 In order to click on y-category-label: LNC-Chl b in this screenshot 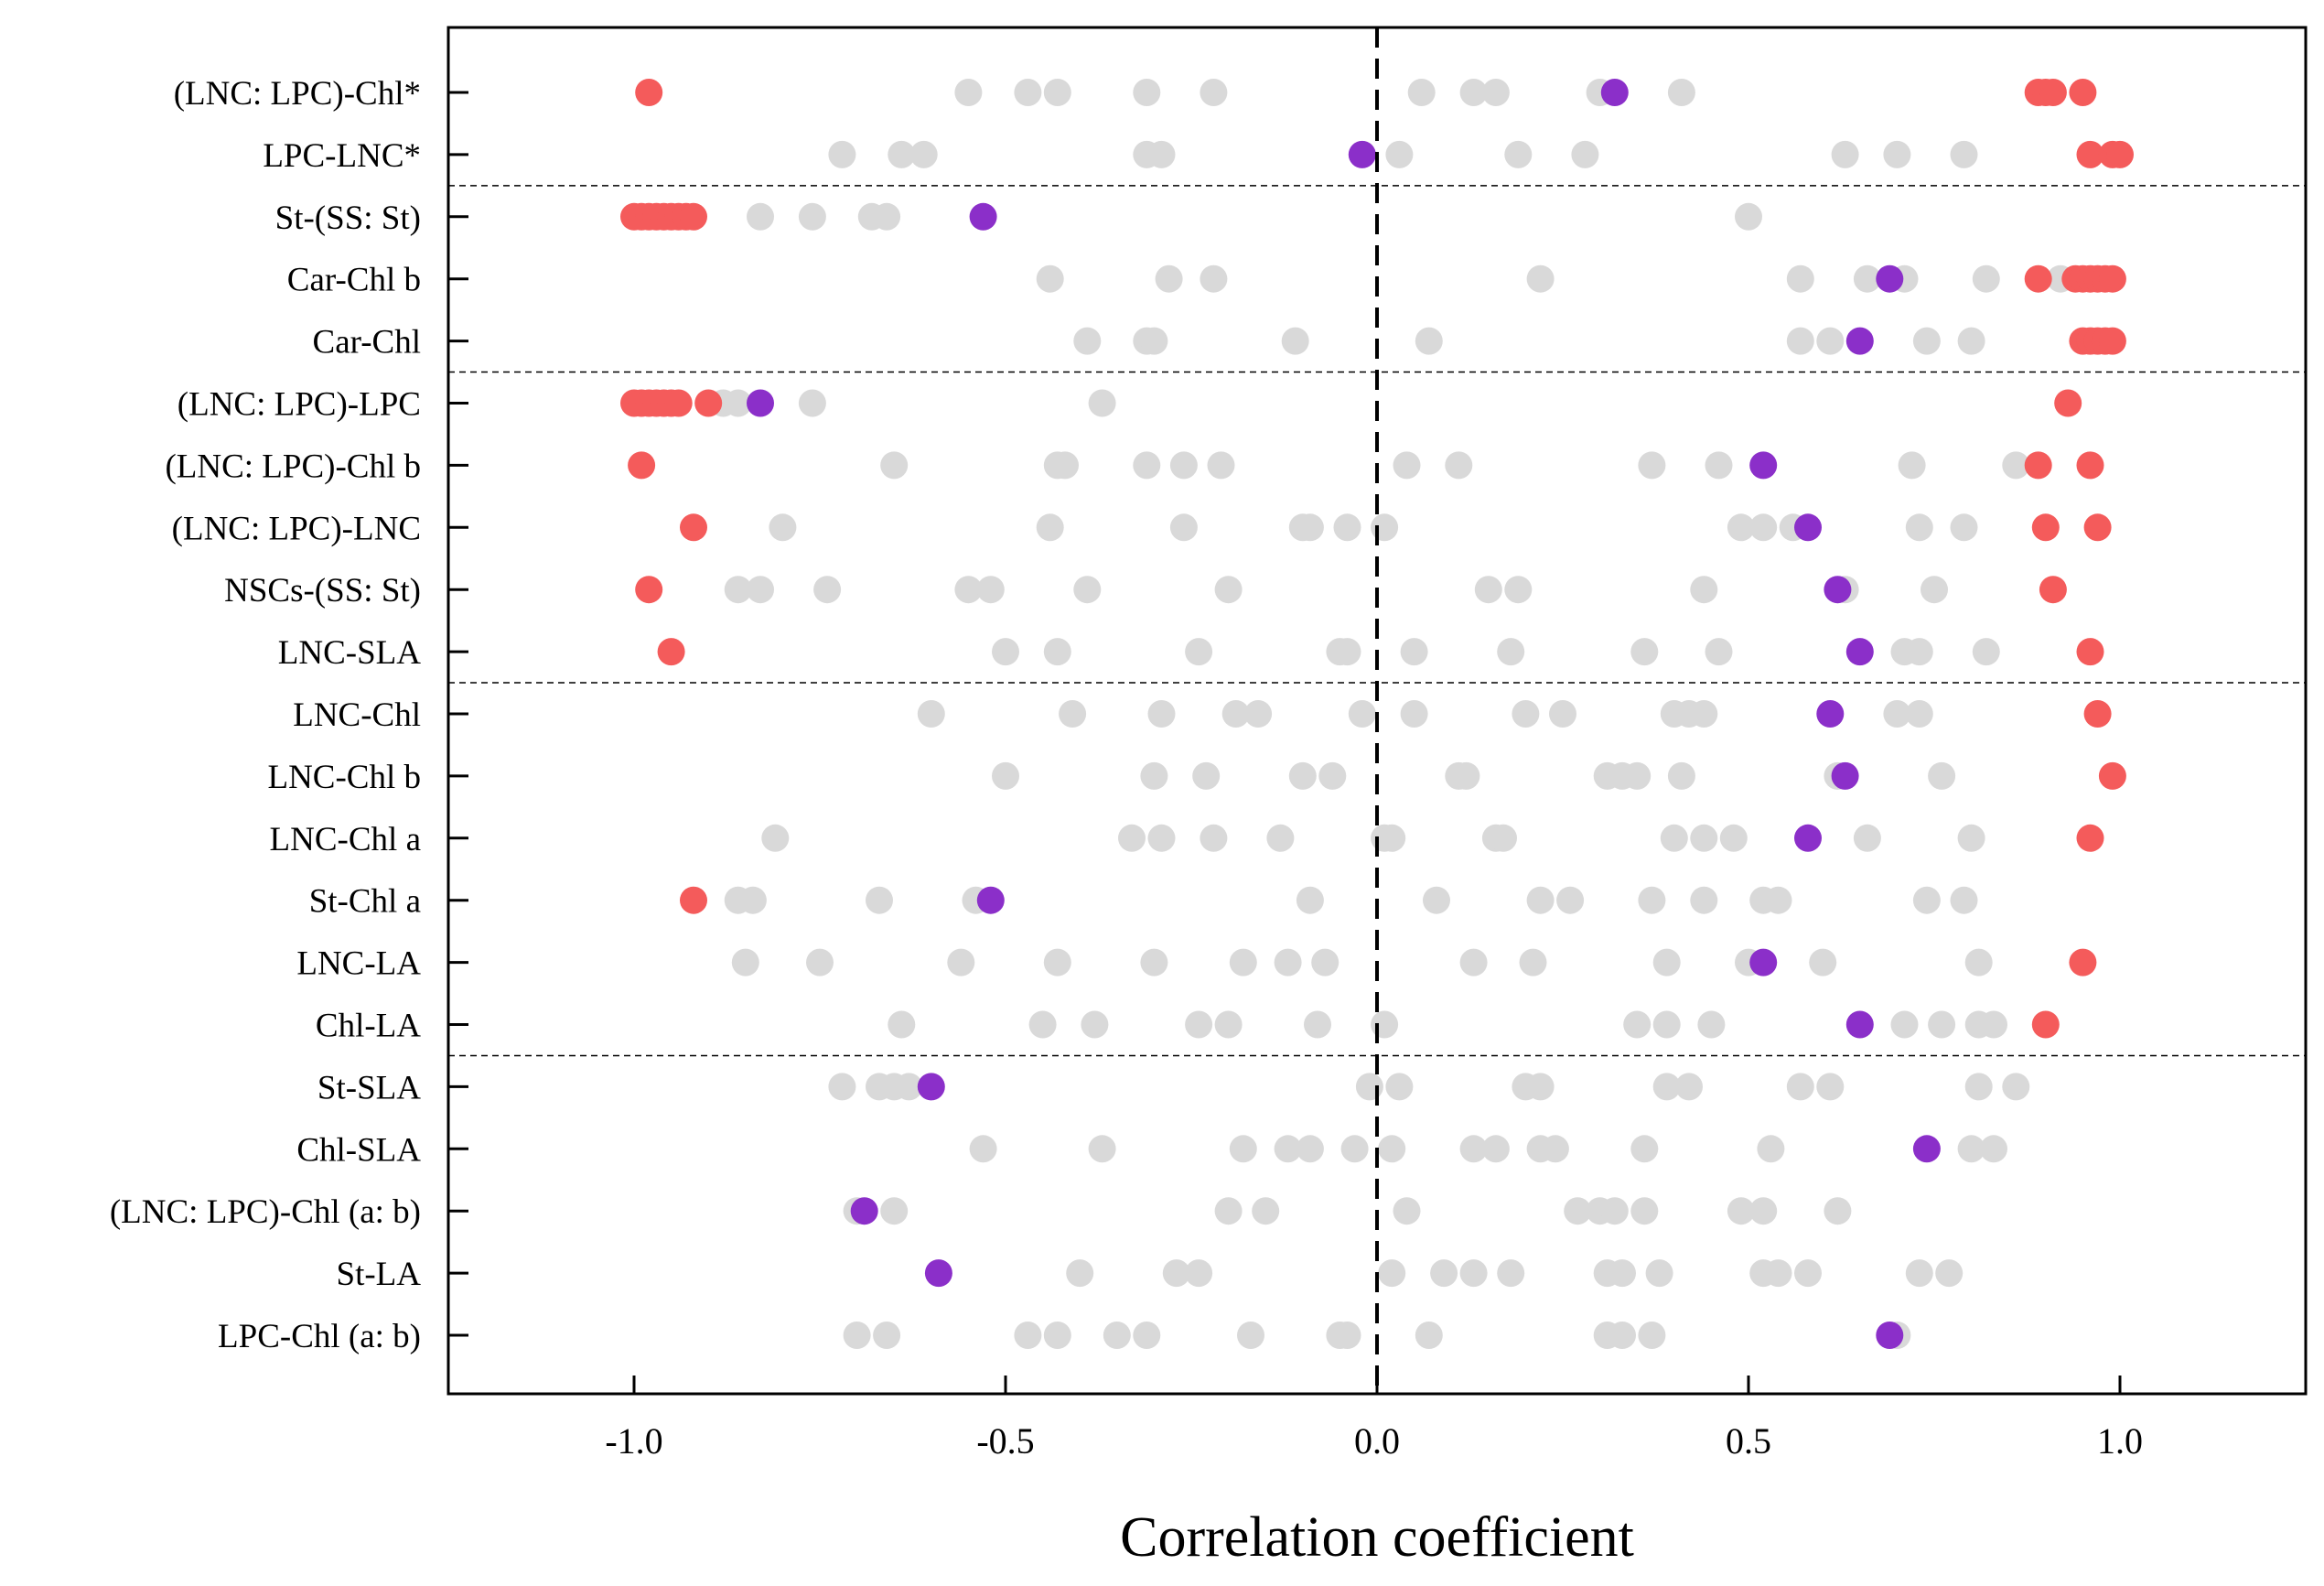, I will do `click(344, 777)`.